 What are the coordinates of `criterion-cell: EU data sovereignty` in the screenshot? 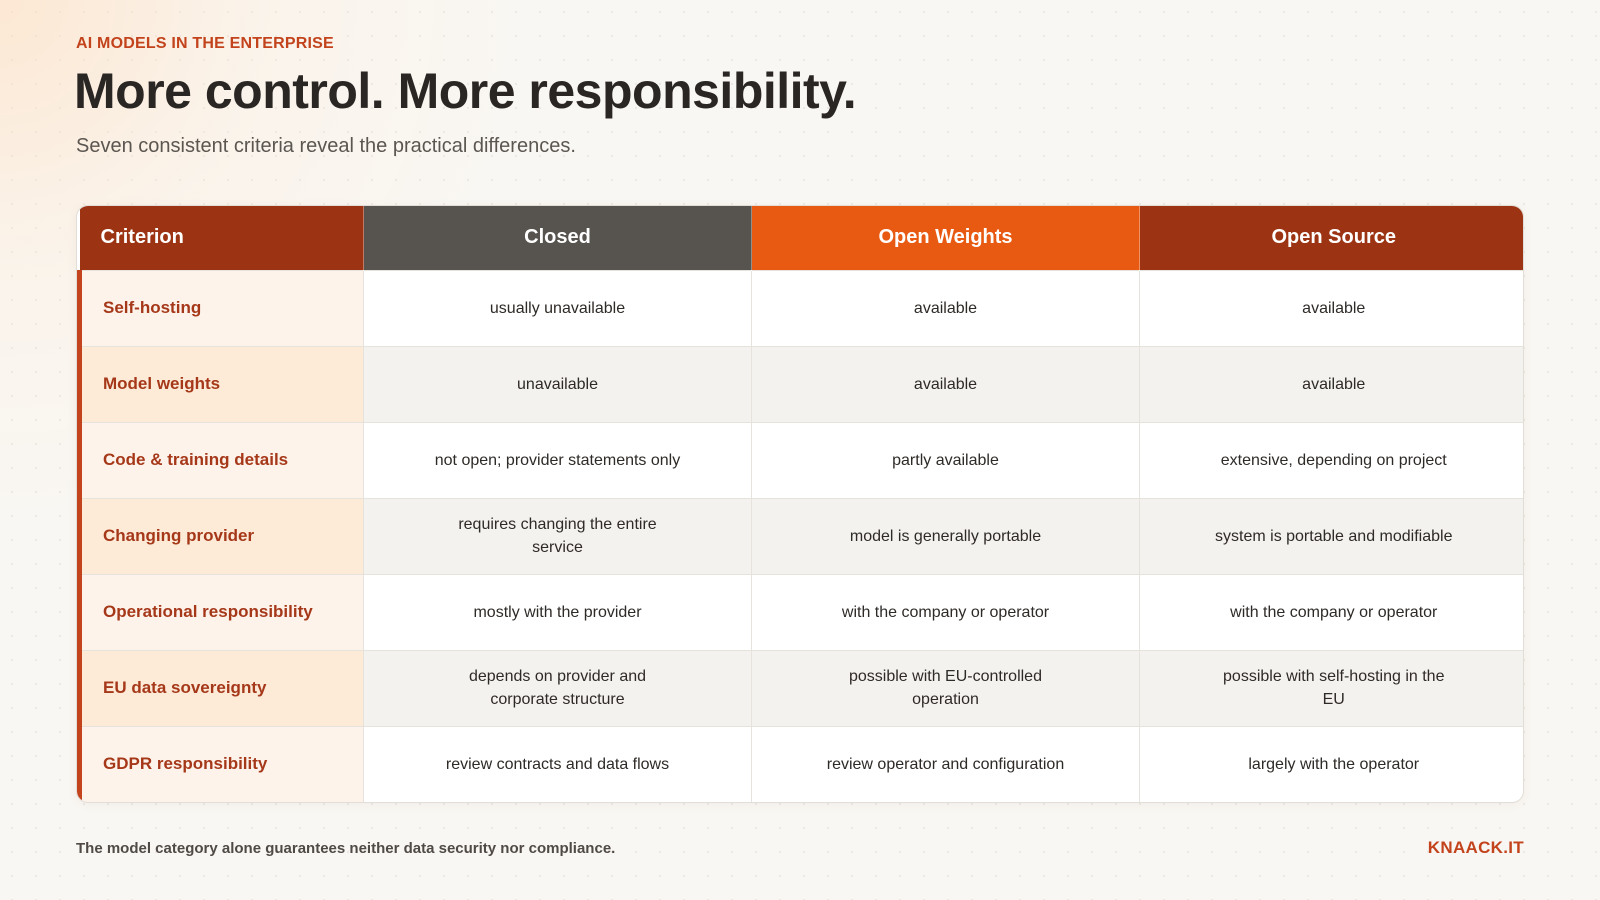 It's located at (220, 687).